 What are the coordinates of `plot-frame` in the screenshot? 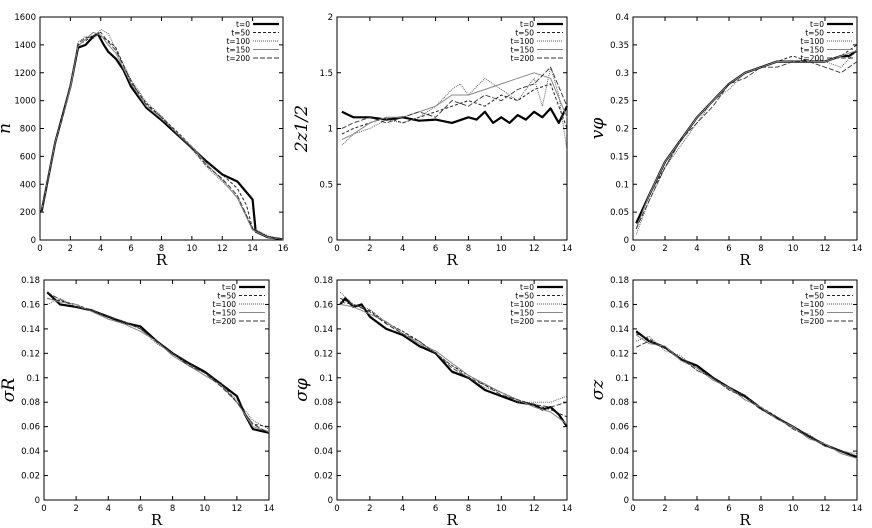 It's located at (745, 390).